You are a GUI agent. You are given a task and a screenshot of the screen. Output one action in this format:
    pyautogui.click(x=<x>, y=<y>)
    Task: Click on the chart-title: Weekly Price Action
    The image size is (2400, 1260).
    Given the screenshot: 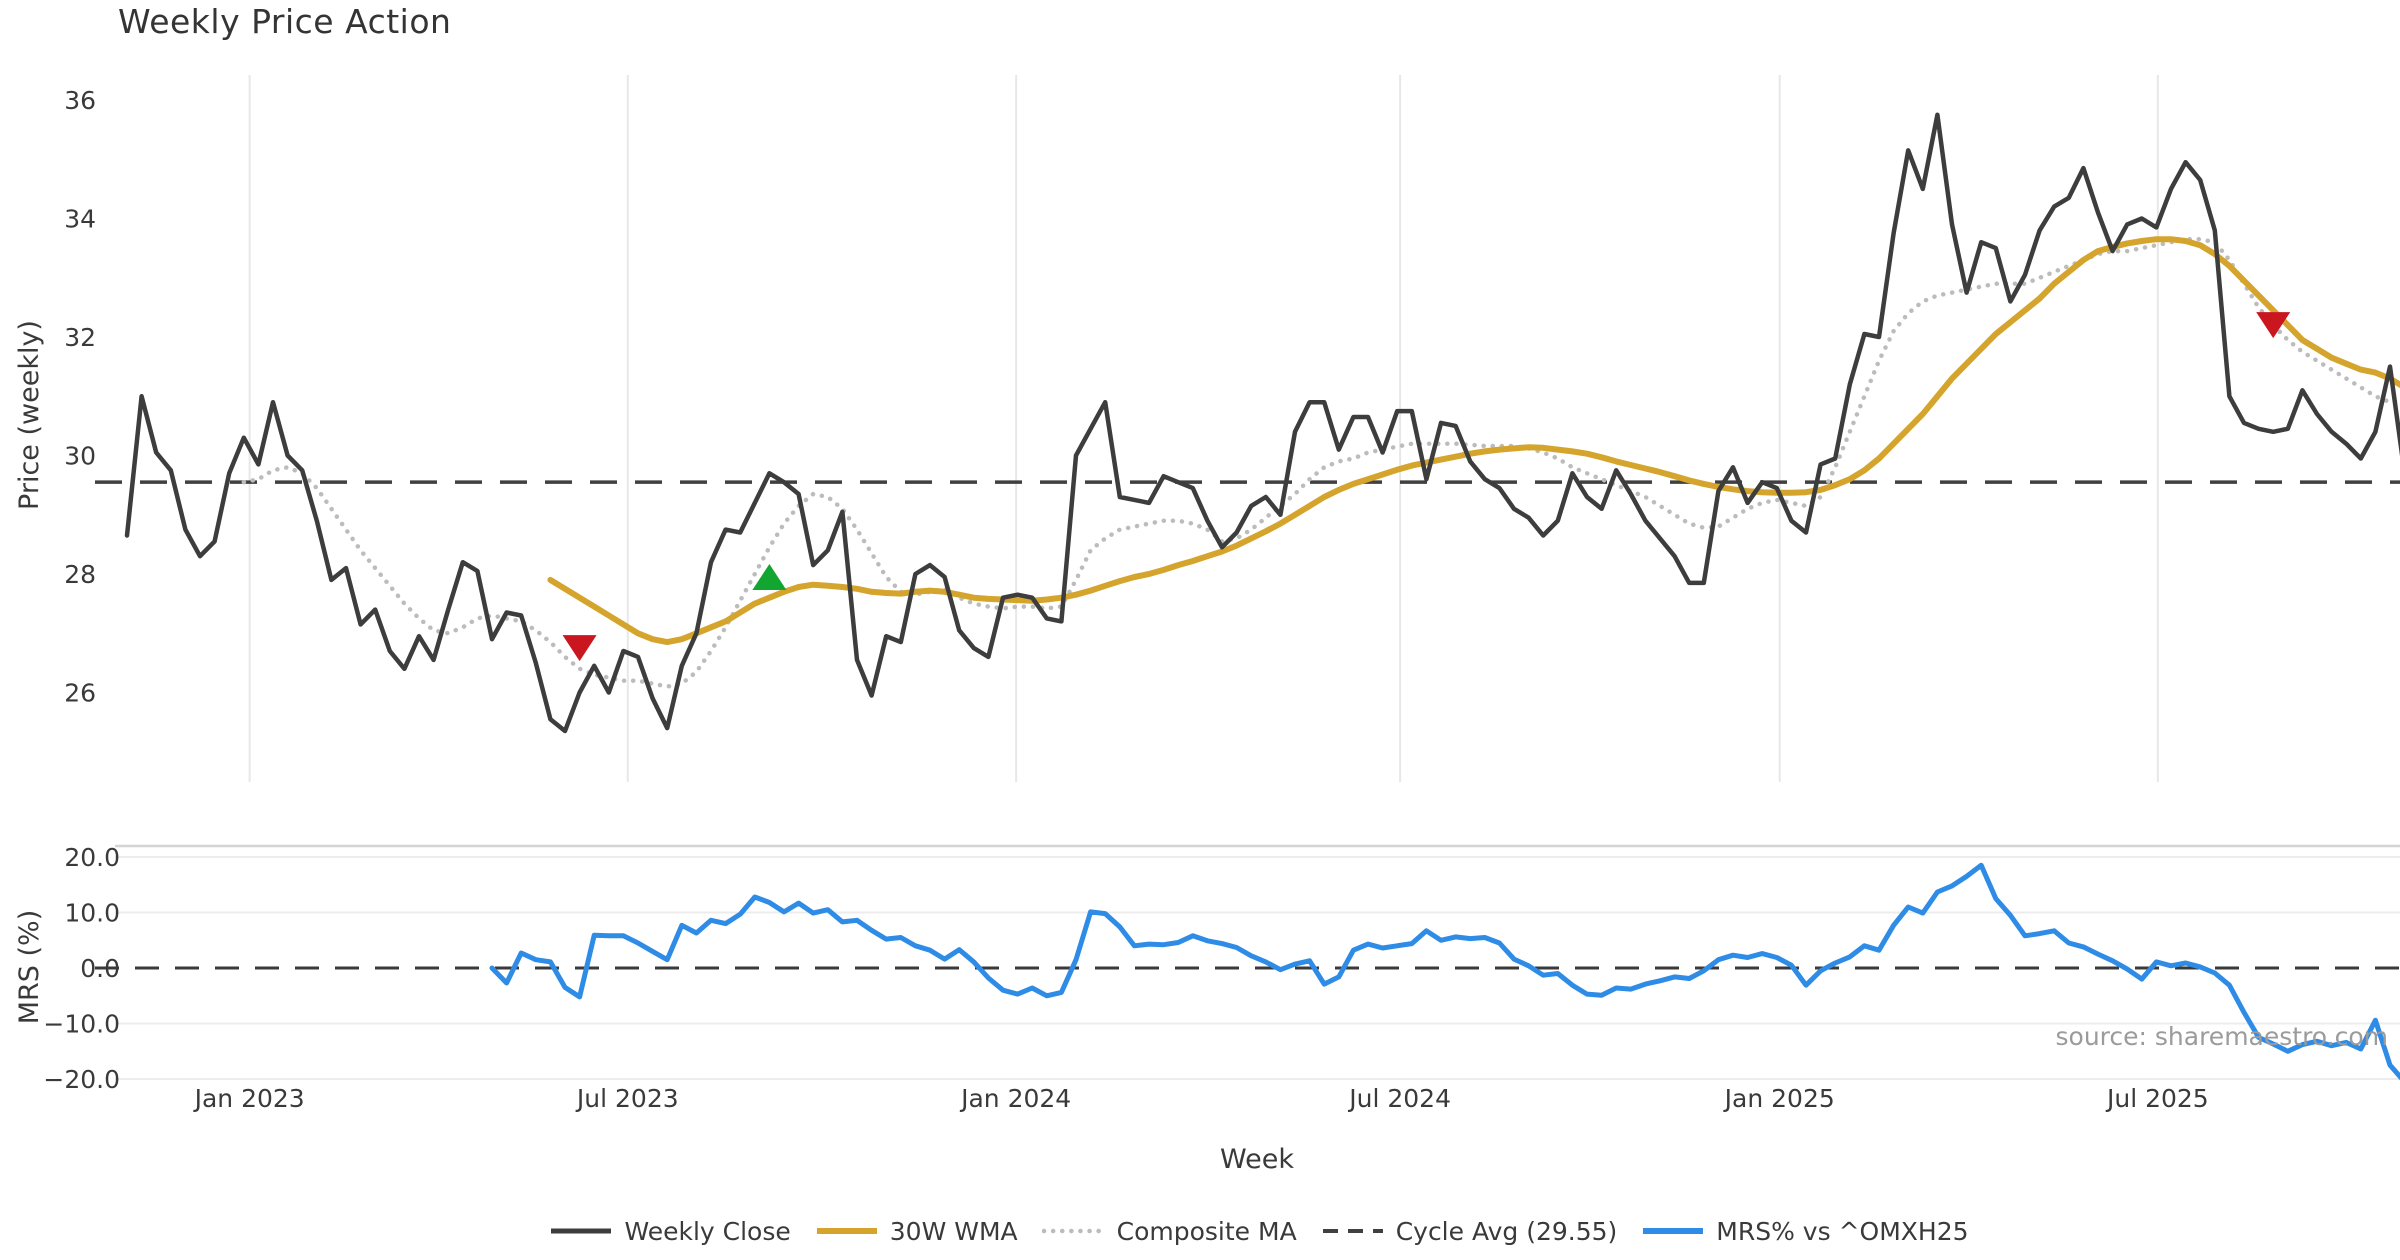 What is the action you would take?
    pyautogui.click(x=285, y=21)
    